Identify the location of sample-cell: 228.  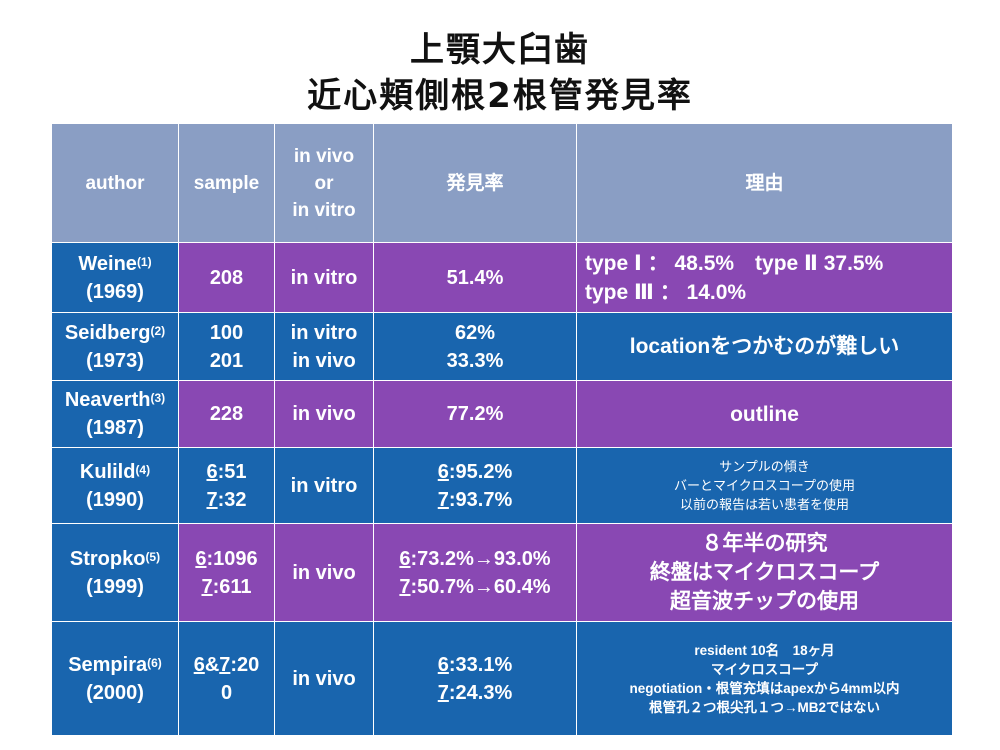
(226, 414).